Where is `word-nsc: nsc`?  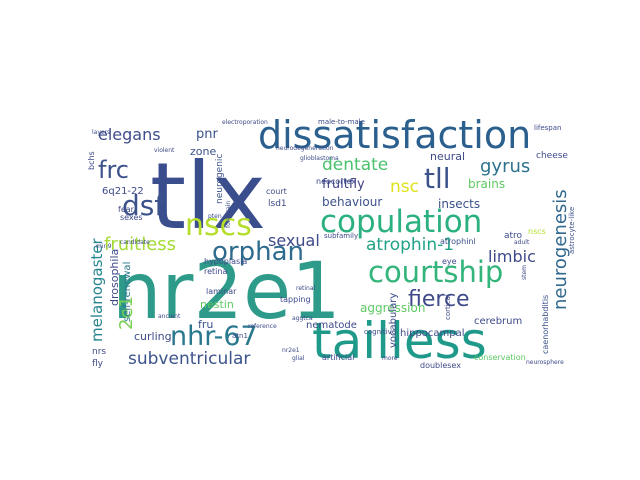 word-nsc: nsc is located at coordinates (404, 187).